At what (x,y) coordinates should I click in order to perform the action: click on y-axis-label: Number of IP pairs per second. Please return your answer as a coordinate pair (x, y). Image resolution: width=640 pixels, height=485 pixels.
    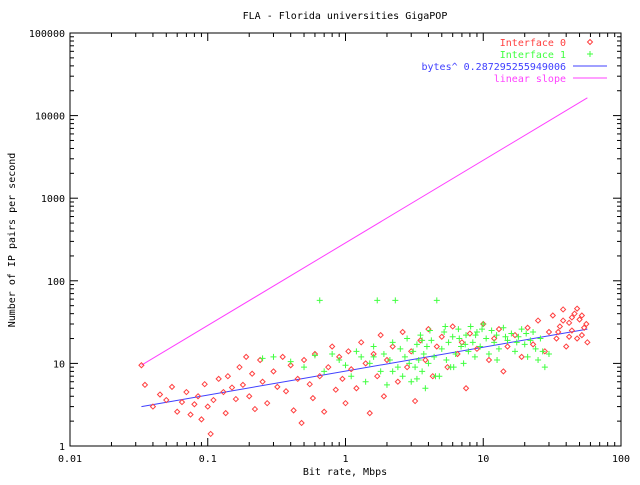
    Looking at the image, I should click on (12, 240).